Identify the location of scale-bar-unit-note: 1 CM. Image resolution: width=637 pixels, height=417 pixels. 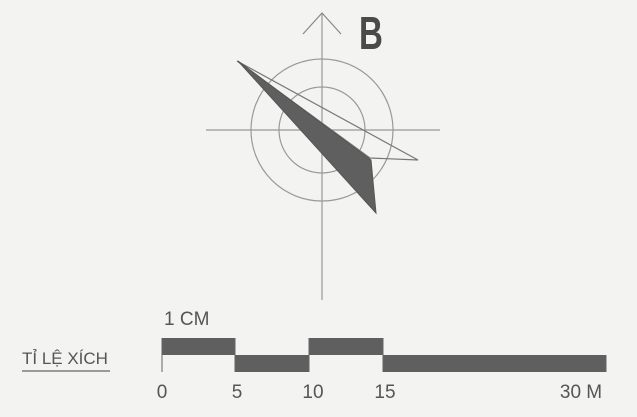
(186, 319).